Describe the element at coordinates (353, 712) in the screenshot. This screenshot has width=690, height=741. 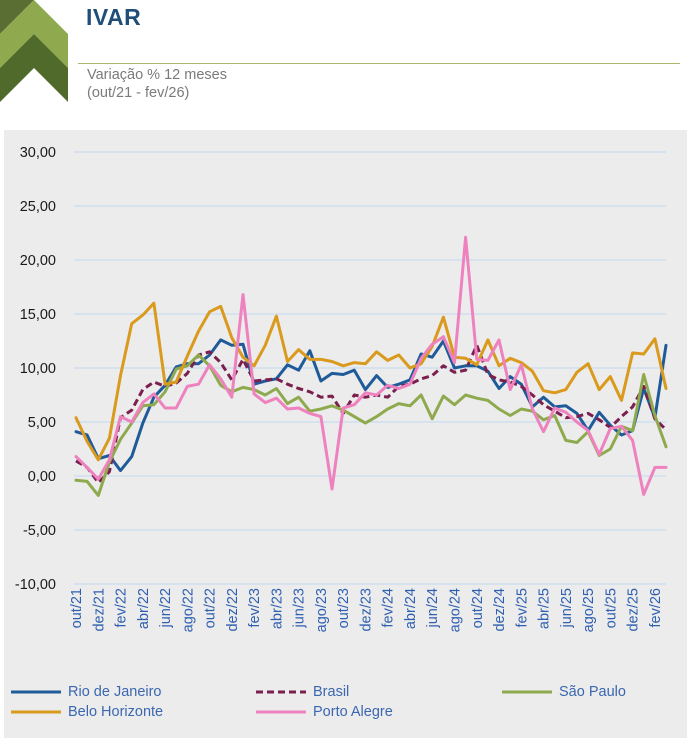
I see `legend-label: Porto Alegre` at that location.